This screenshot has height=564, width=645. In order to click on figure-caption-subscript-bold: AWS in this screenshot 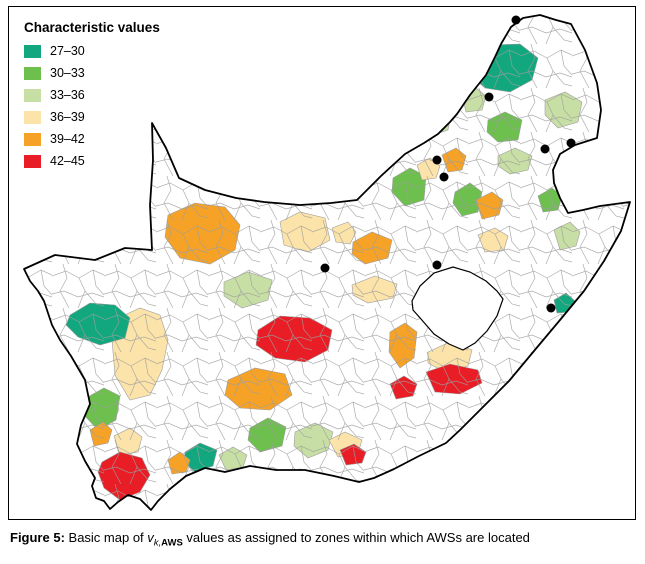, I will do `click(172, 543)`.